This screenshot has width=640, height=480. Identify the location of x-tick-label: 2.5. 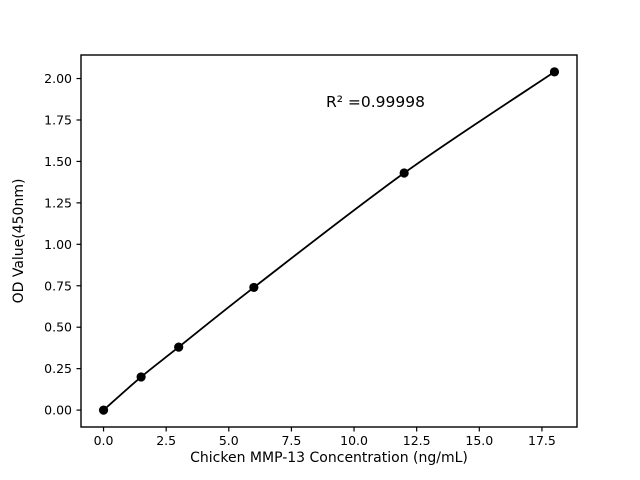
(166, 440).